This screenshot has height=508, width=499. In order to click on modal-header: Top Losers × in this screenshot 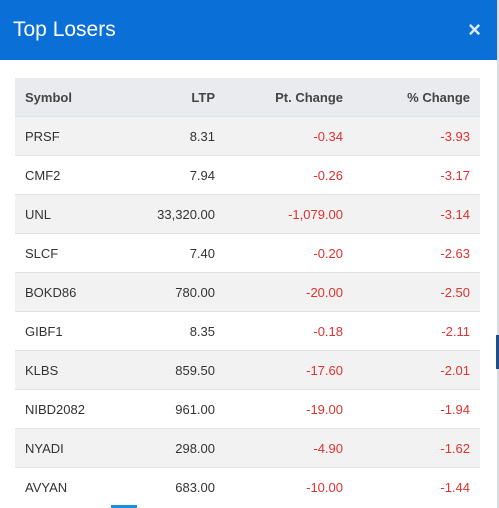, I will do `click(248, 30)`.